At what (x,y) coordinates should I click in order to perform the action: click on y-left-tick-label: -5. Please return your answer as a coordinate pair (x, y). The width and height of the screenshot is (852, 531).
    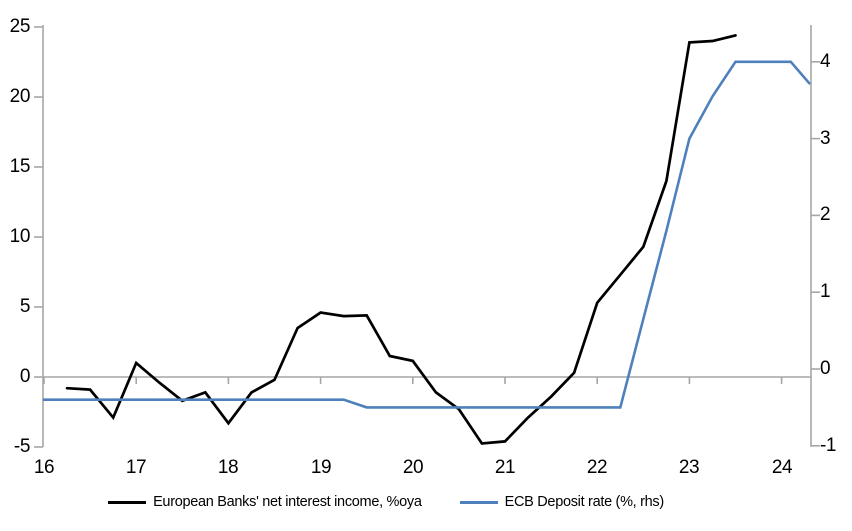
    Looking at the image, I should click on (22, 446).